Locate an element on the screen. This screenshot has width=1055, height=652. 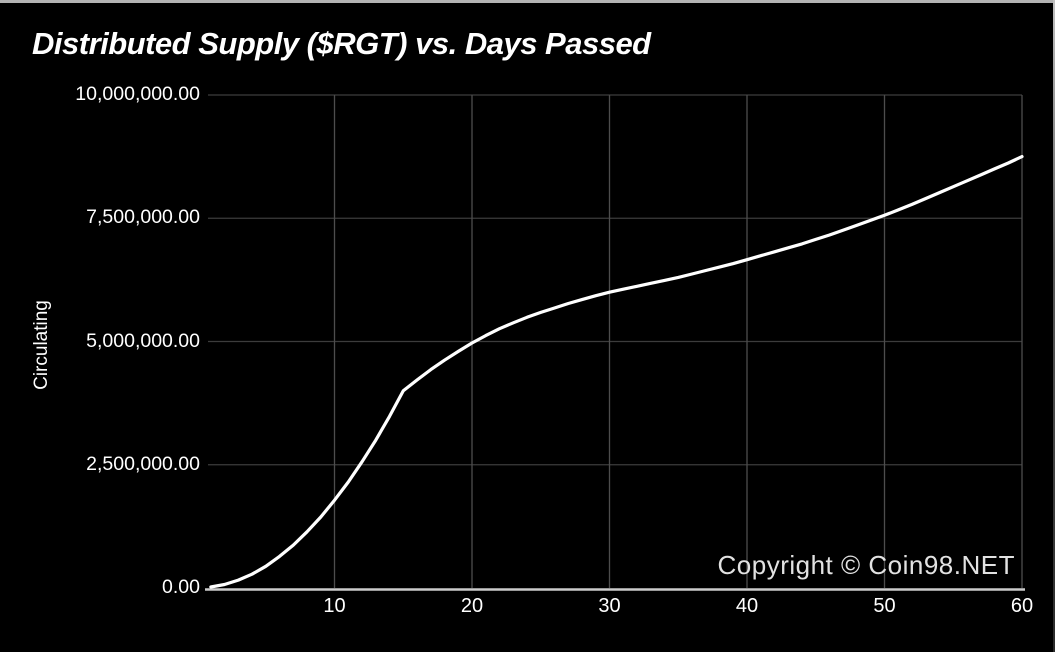
y-tick-label: 0.00 is located at coordinates (181, 587).